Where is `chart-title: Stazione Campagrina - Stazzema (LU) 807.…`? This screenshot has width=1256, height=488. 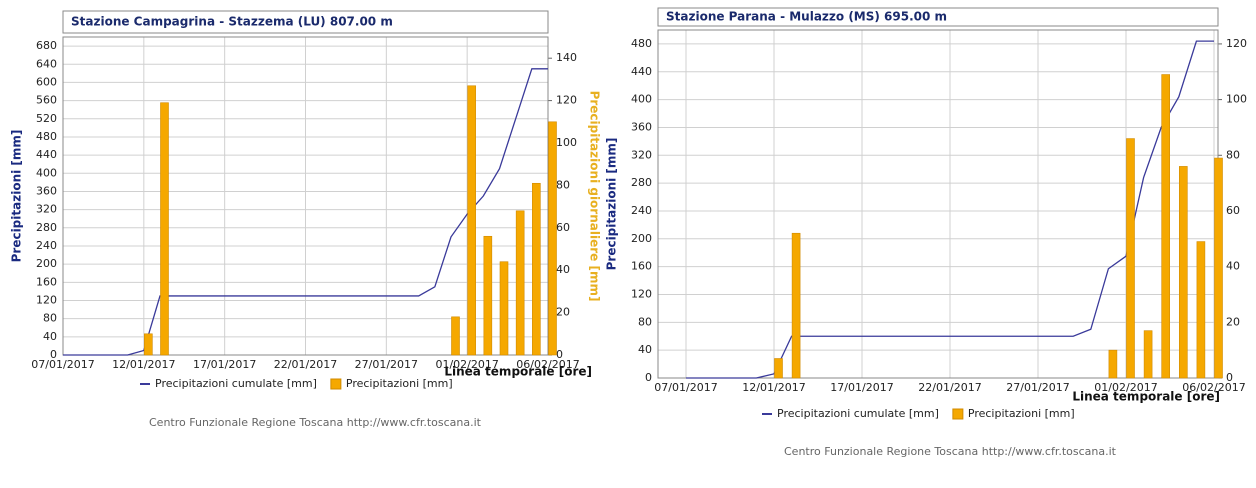 chart-title: Stazione Campagrina - Stazzema (LU) 807.… is located at coordinates (232, 22).